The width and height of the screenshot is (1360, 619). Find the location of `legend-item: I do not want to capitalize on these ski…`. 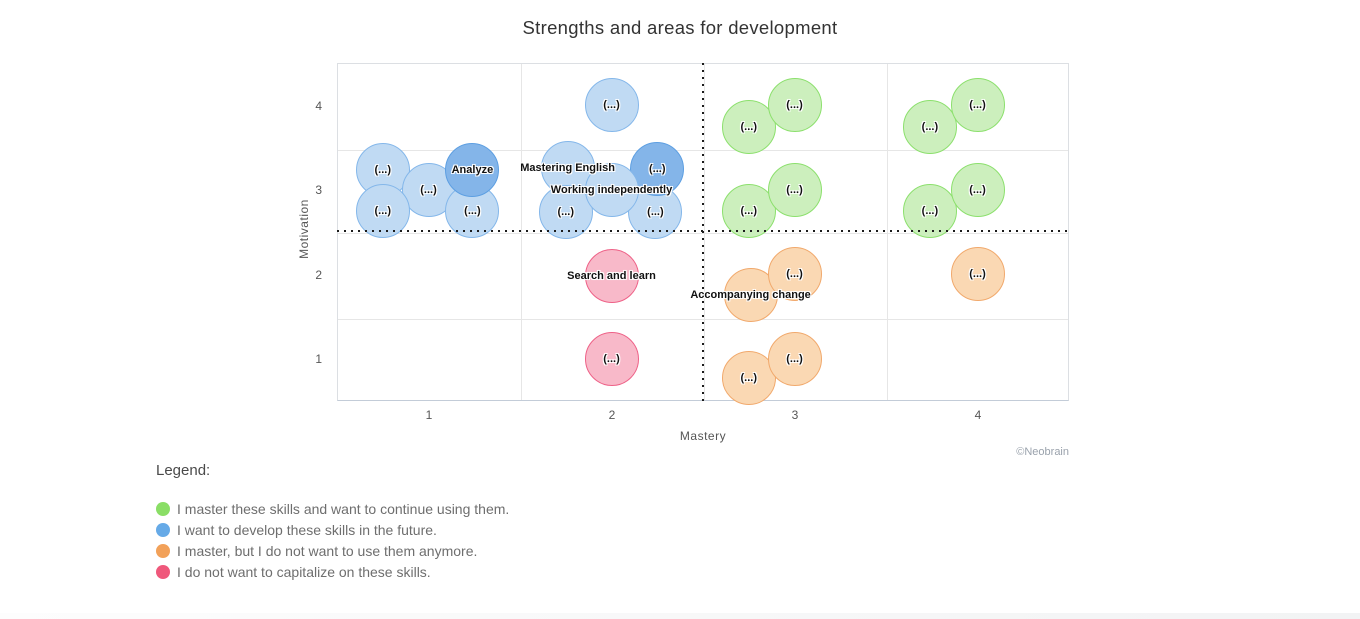

legend-item: I do not want to capitalize on these ski… is located at coordinates (332, 571).